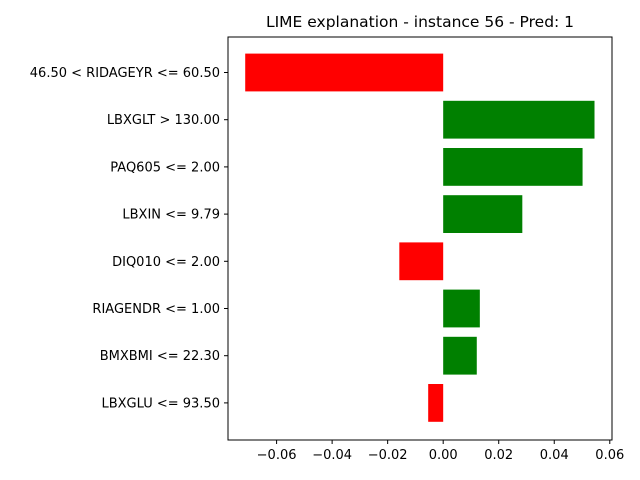 Image resolution: width=640 pixels, height=480 pixels. I want to click on y-tick-label-1: LBXGLT > 130.00, so click(163, 120).